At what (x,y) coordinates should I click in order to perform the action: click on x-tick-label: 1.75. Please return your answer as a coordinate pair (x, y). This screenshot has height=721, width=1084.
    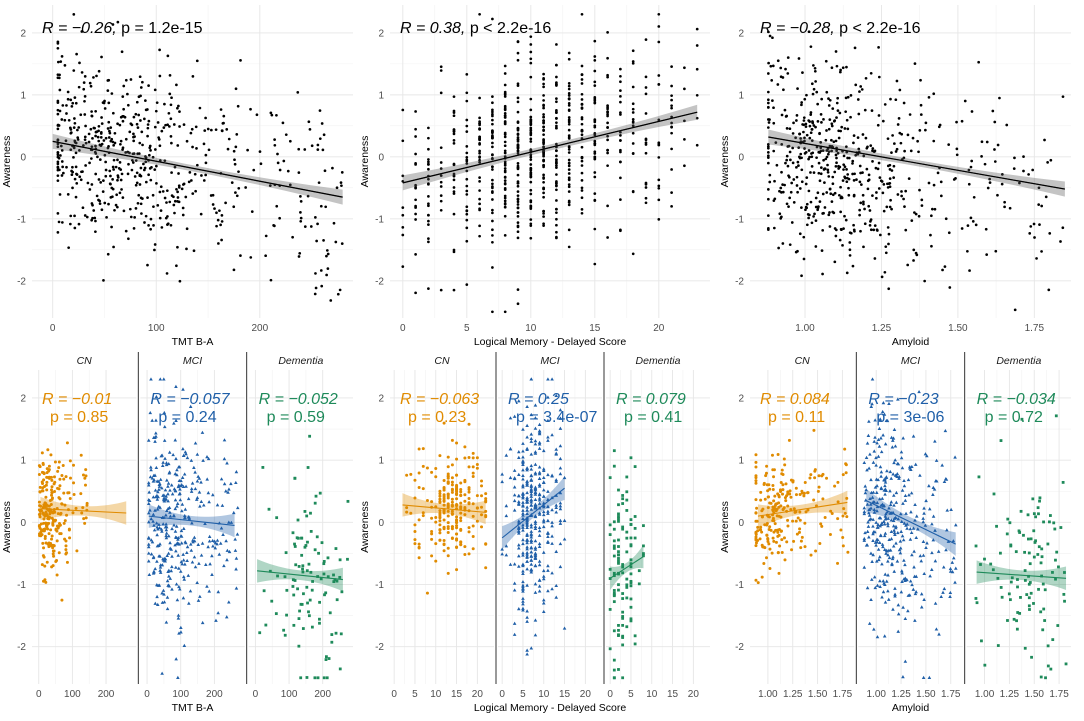
    Looking at the image, I should click on (1059, 694).